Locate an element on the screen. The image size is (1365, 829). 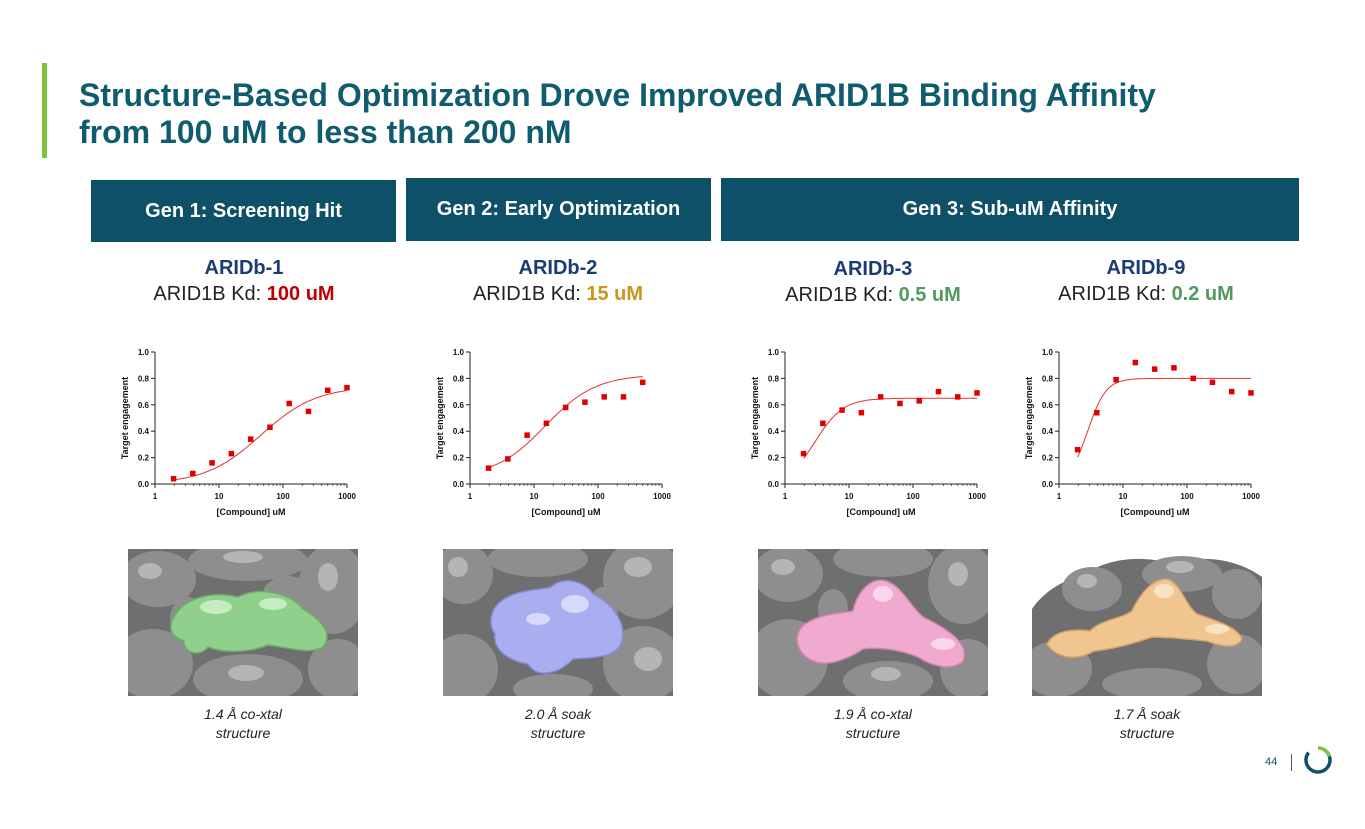
compound-kd: ARID1B Kd: 15 uM is located at coordinates (558, 294).